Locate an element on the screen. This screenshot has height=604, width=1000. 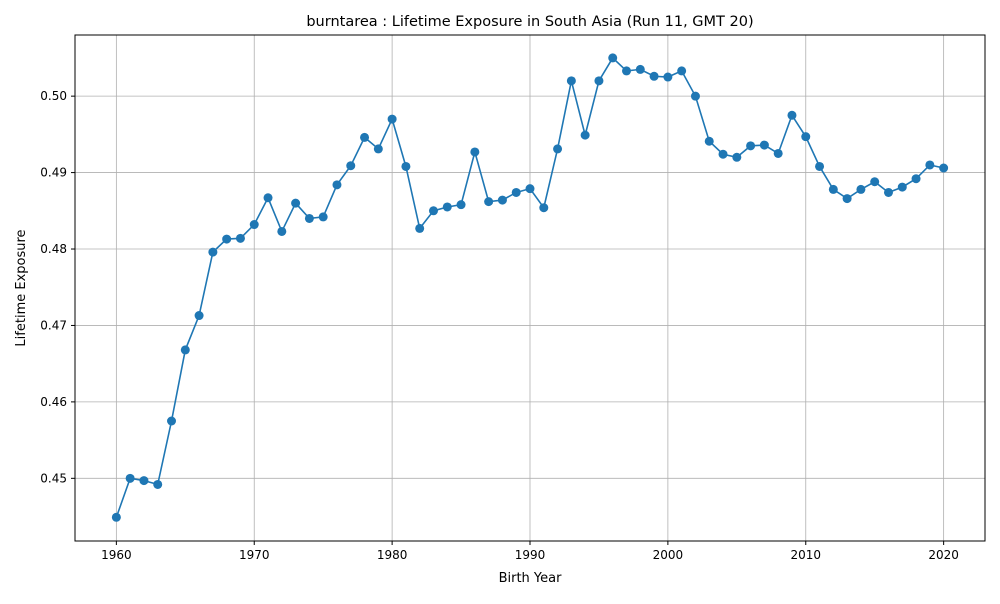
y-axis-label: Lifetime Exposure is located at coordinates (21, 287).